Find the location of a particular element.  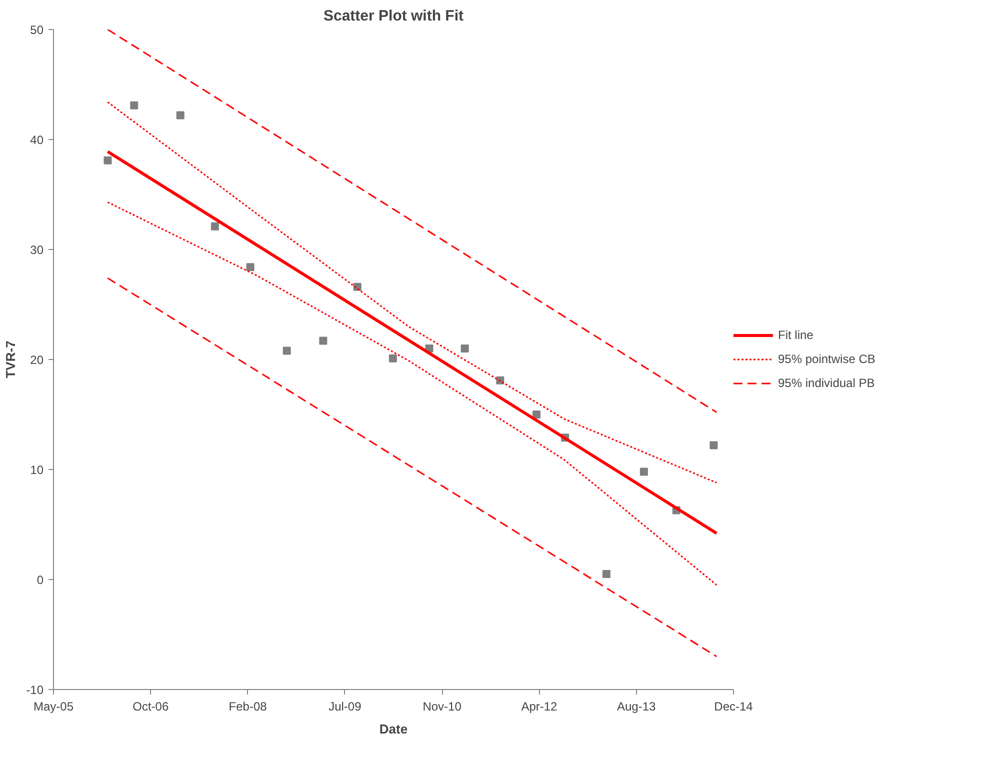

x-tick-label: May-05 is located at coordinates (53, 707).